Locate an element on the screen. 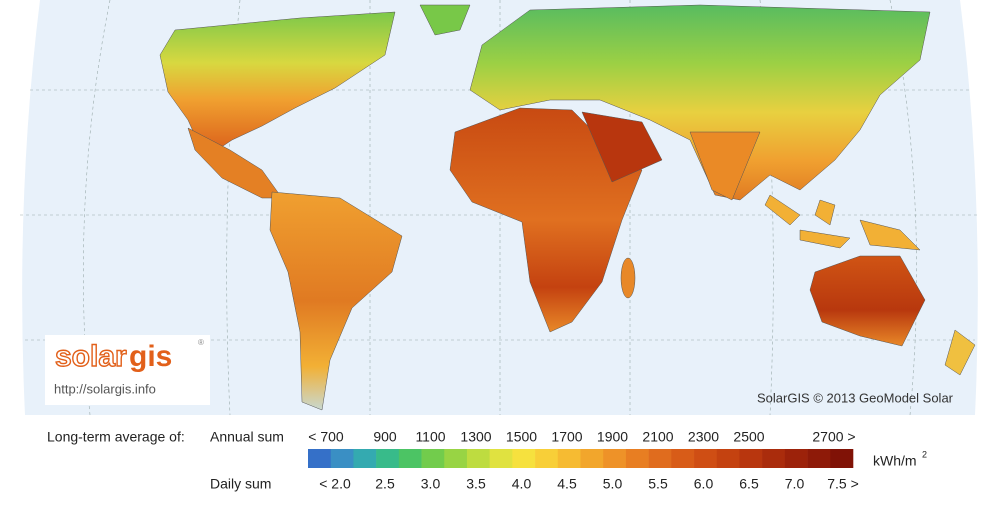 The image size is (1000, 505). logo-url: http://solargis.info is located at coordinates (105, 388).